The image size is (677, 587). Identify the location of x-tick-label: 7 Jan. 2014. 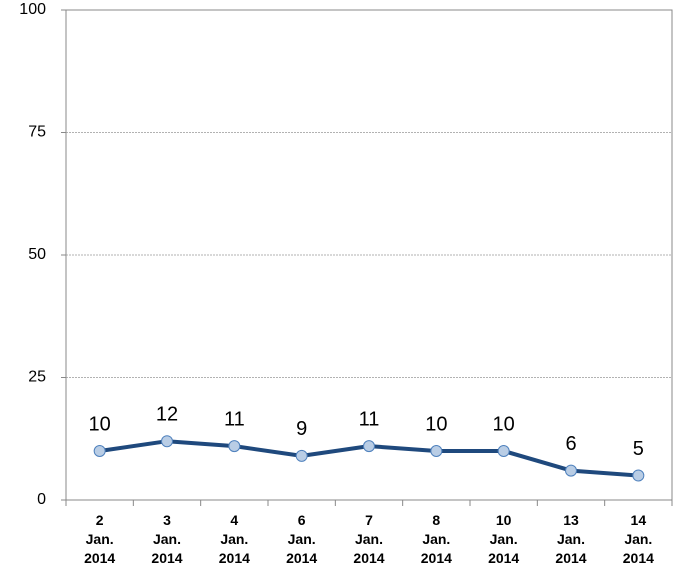
(369, 539).